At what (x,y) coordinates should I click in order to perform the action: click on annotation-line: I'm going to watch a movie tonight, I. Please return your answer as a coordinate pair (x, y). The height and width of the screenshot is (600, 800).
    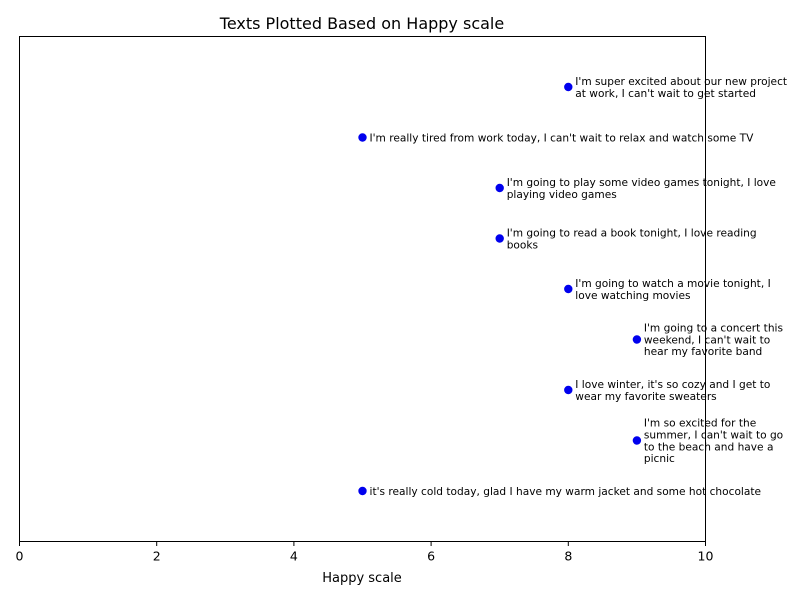
    Looking at the image, I should click on (672, 284).